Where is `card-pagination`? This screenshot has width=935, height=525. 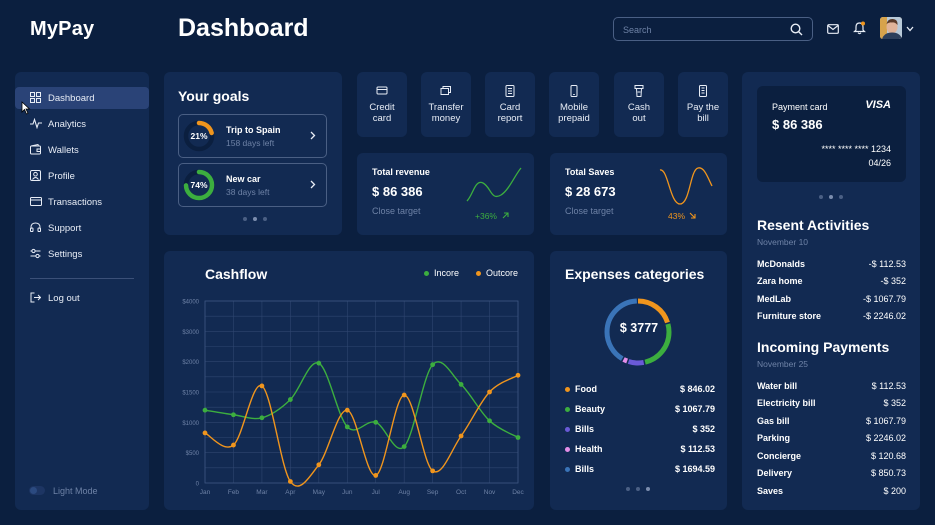
card-pagination is located at coordinates (831, 197).